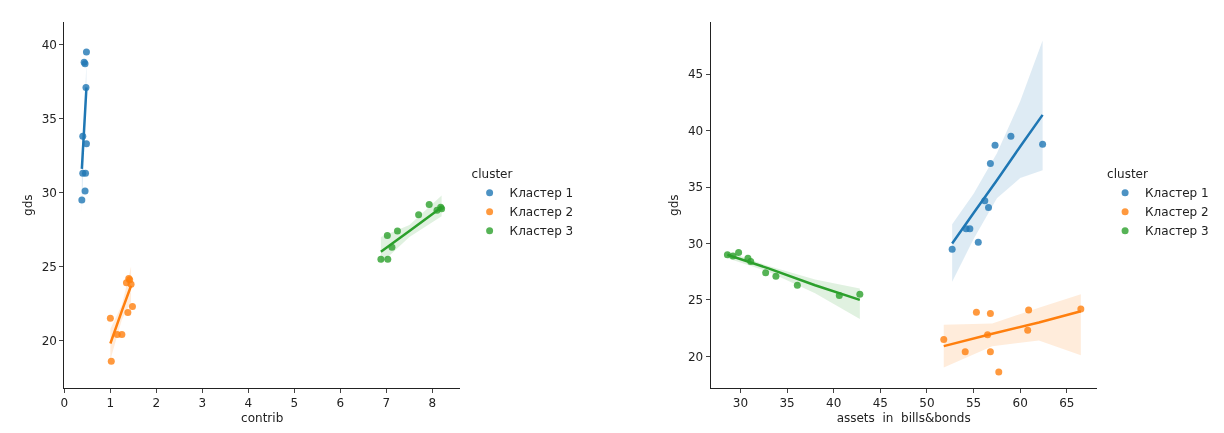 The width and height of the screenshot is (1224, 433). What do you see at coordinates (1020, 403) in the screenshot?
I see `x-tick-label: 60` at bounding box center [1020, 403].